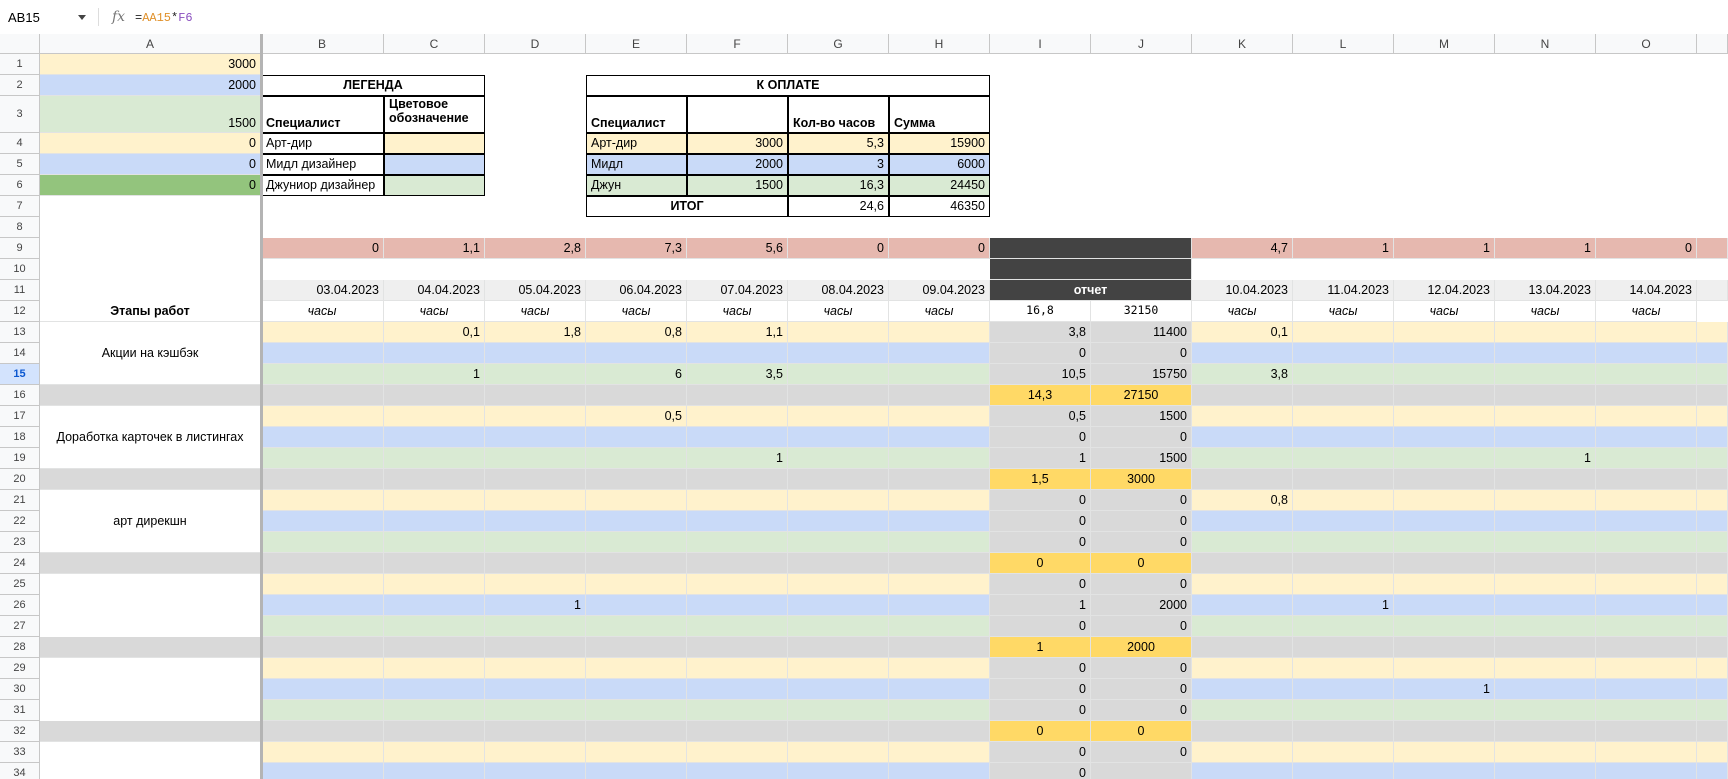 This screenshot has height=779, width=1728. I want to click on row-header-22: 22, so click(20, 521).